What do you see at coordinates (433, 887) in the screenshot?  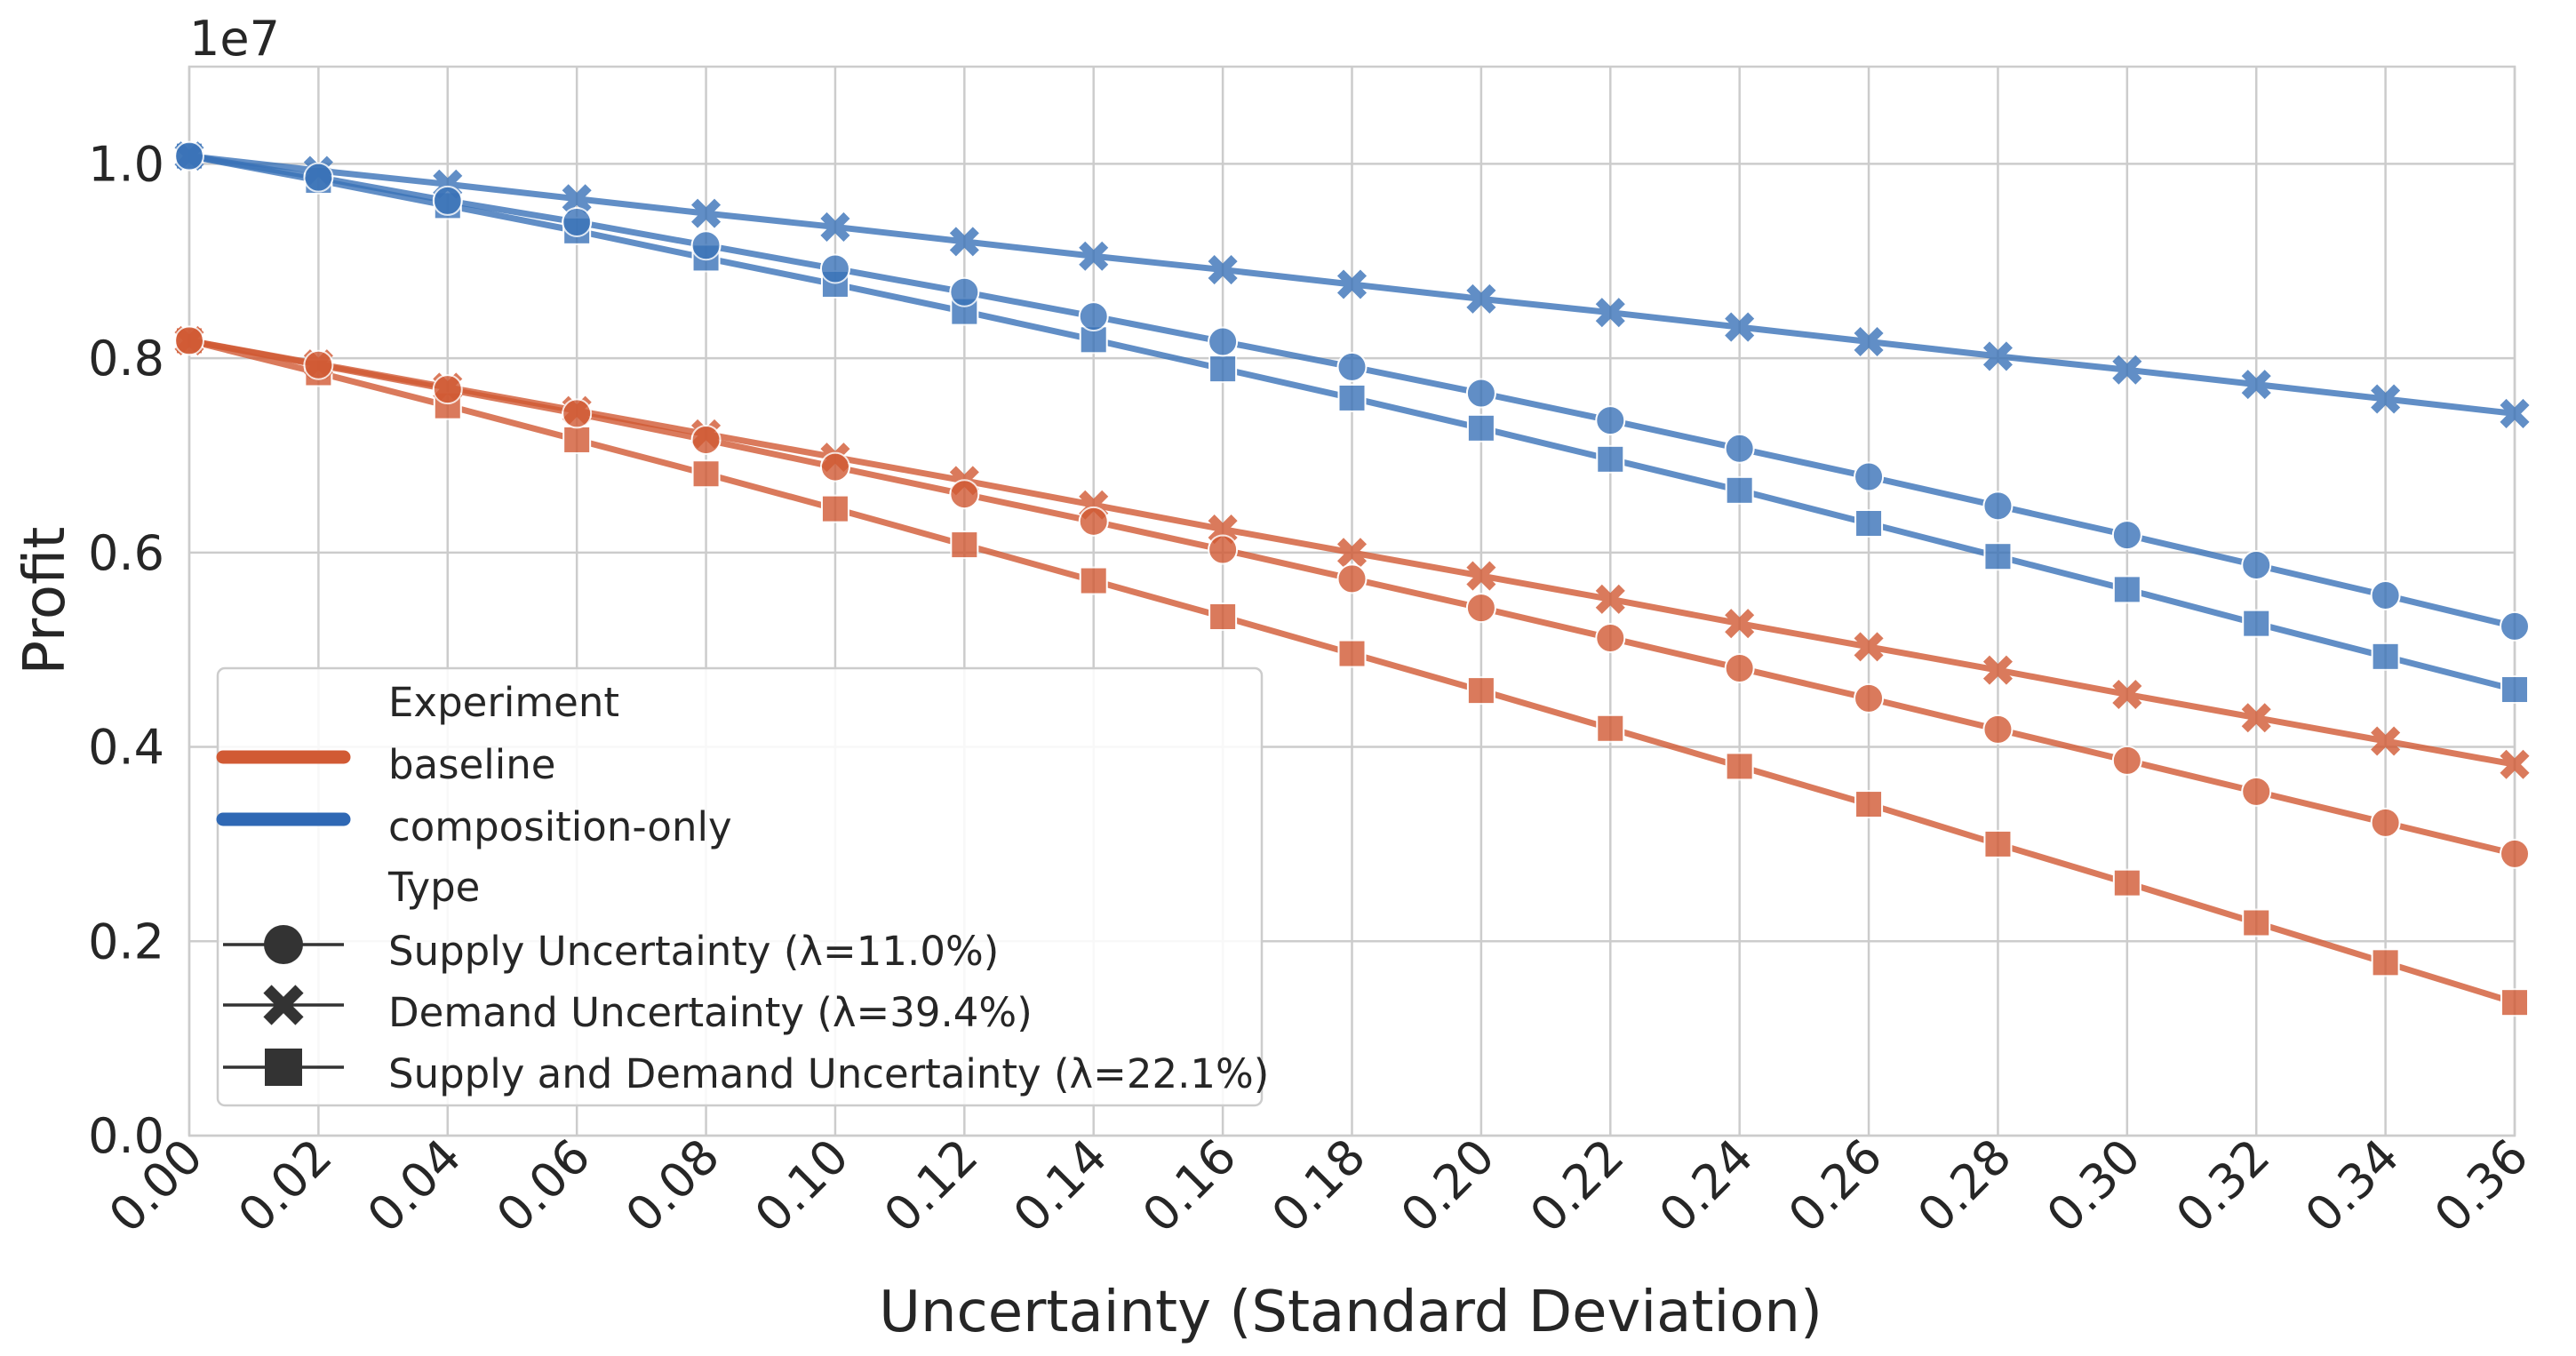 I see `legend-title-type: Type` at bounding box center [433, 887].